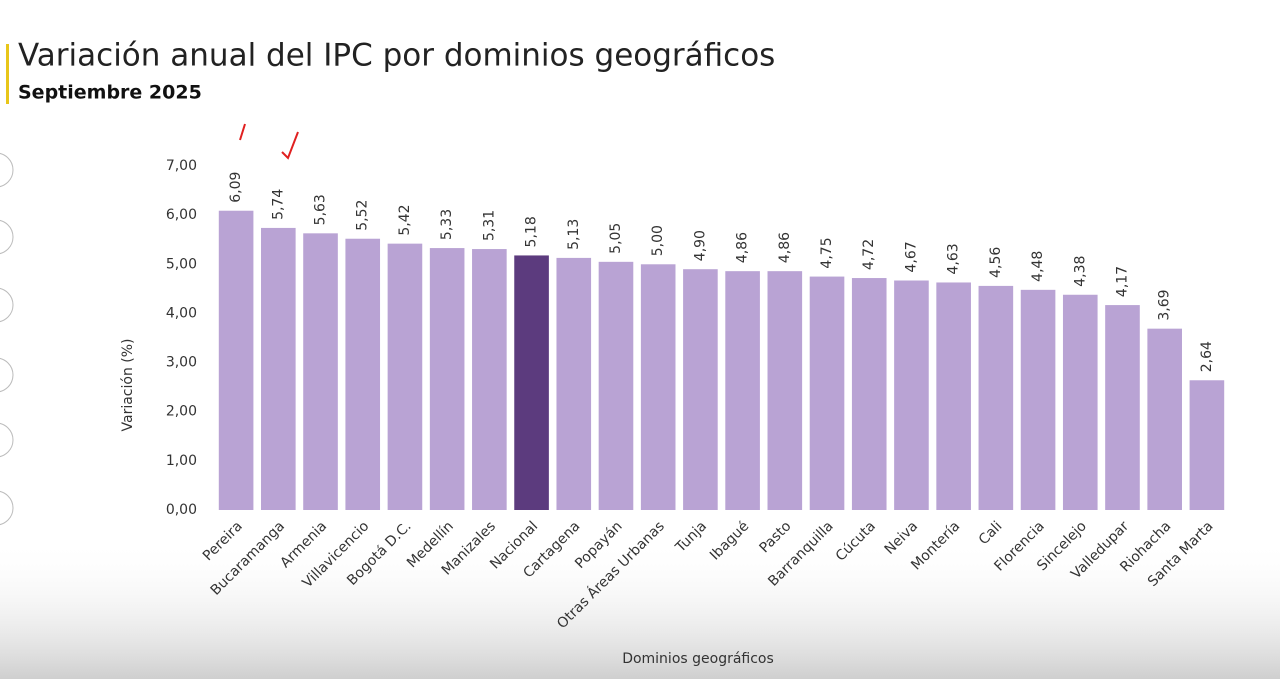 This screenshot has height=679, width=1280. Describe the element at coordinates (1080, 271) in the screenshot. I see `value-label: 4,38` at that location.